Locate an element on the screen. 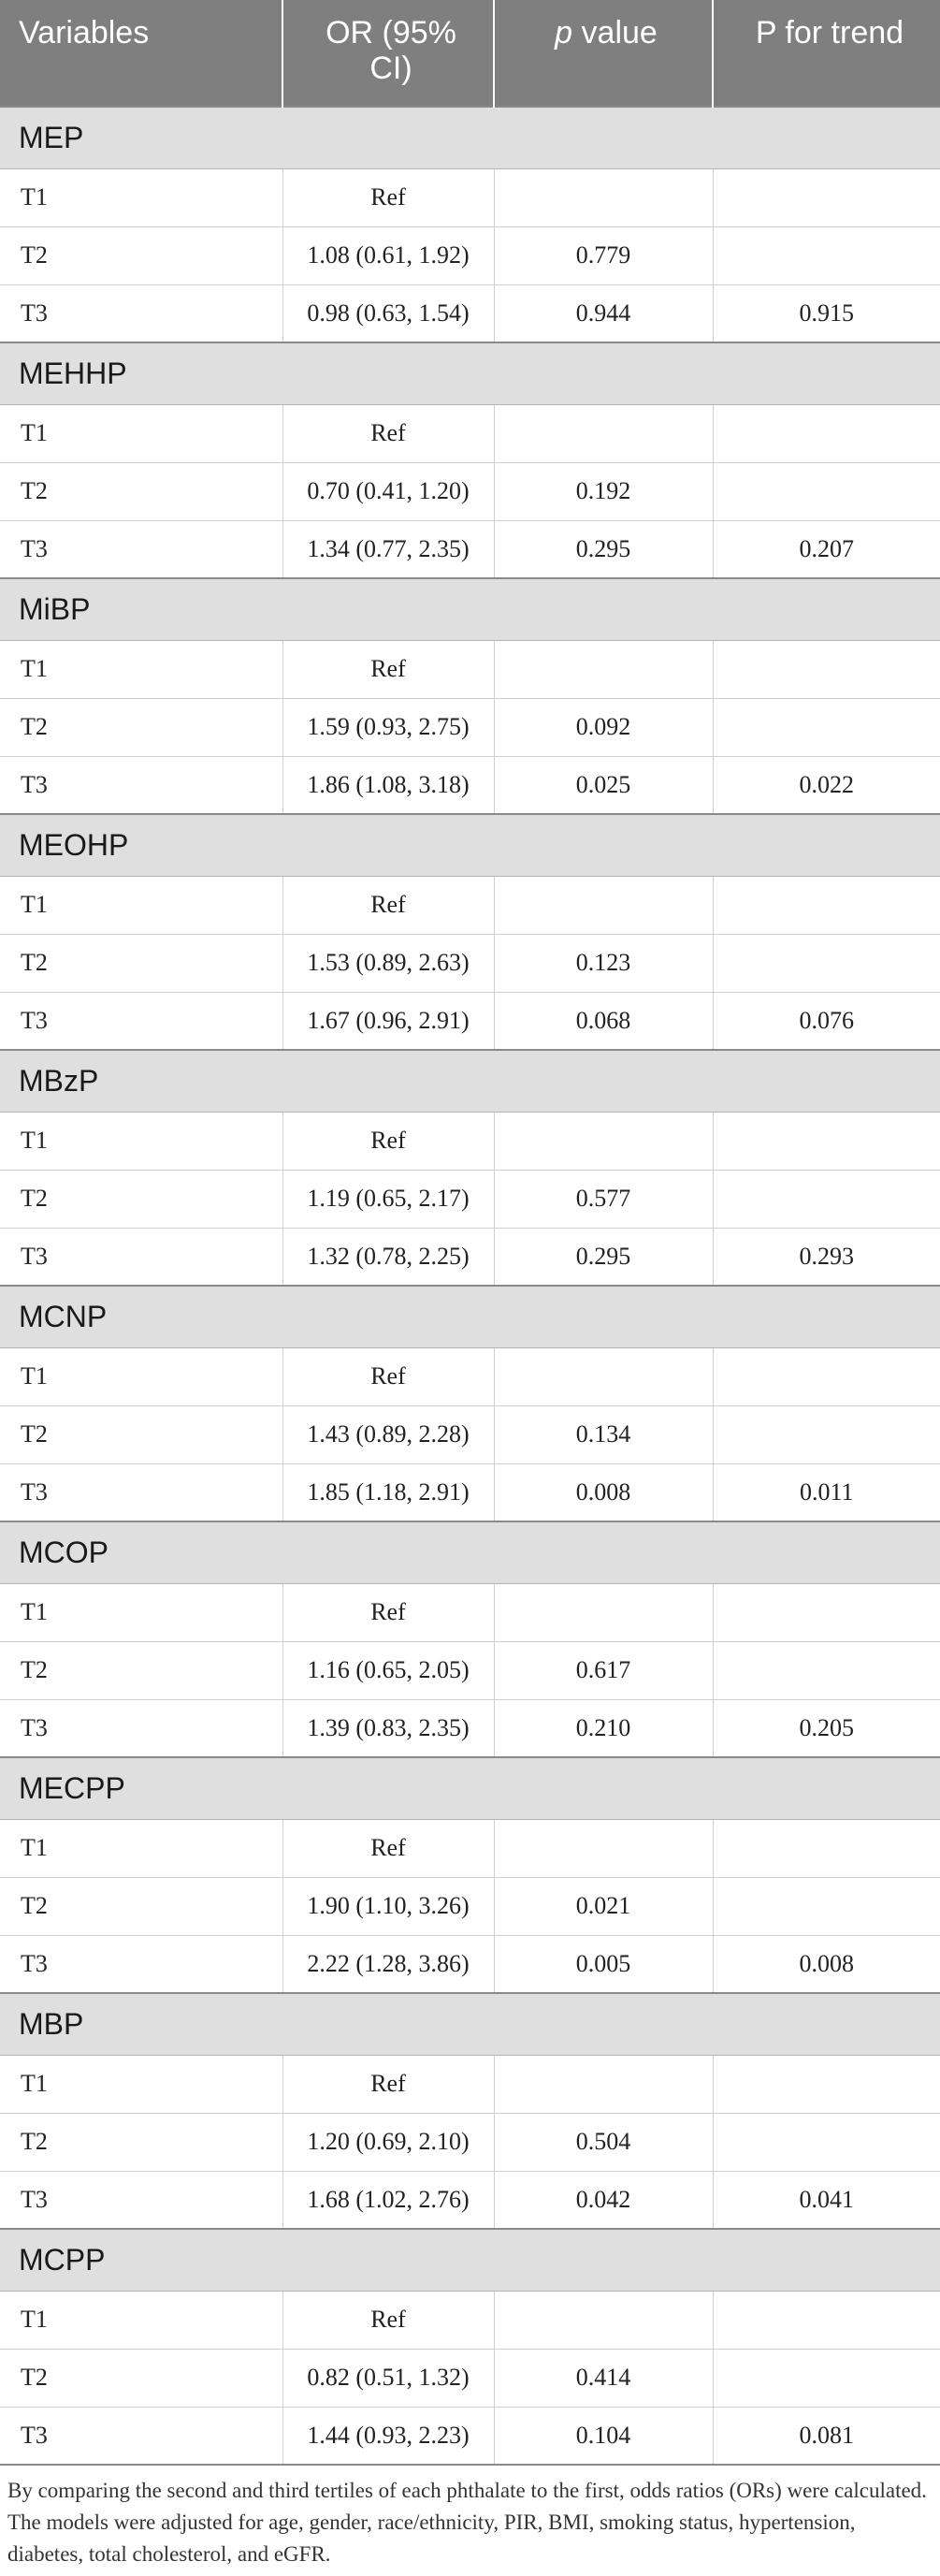 This screenshot has height=2576, width=940. cell-or-ci: 1.90 (1.10, 3.26) is located at coordinates (388, 1906).